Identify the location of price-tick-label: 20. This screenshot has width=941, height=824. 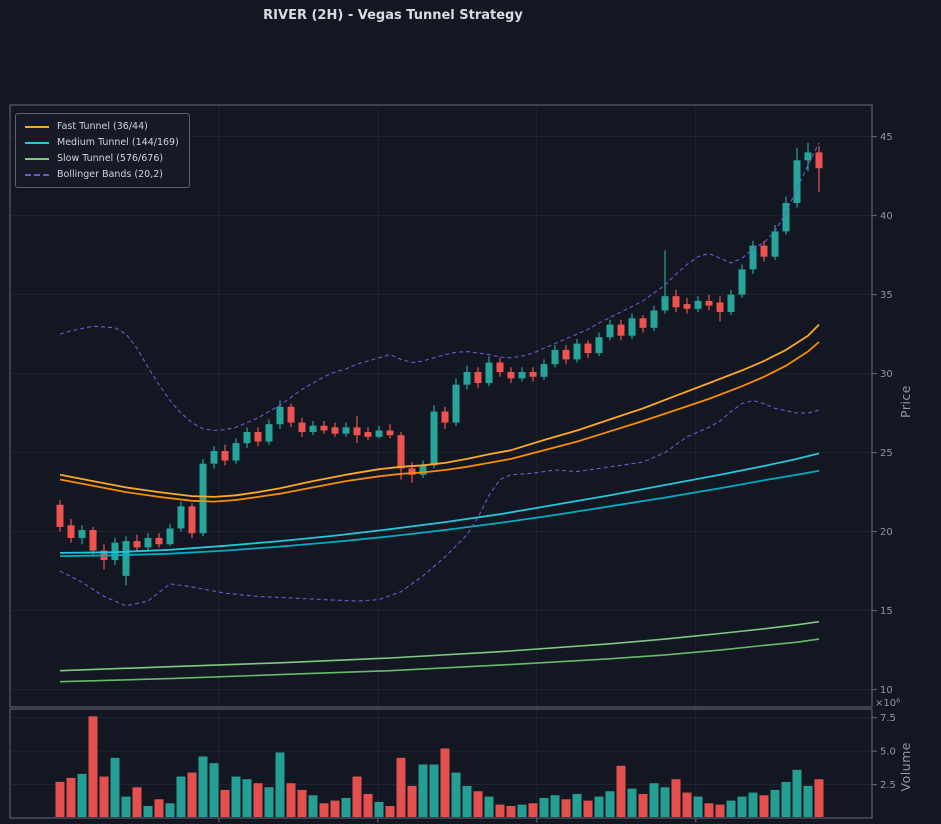
(886, 532).